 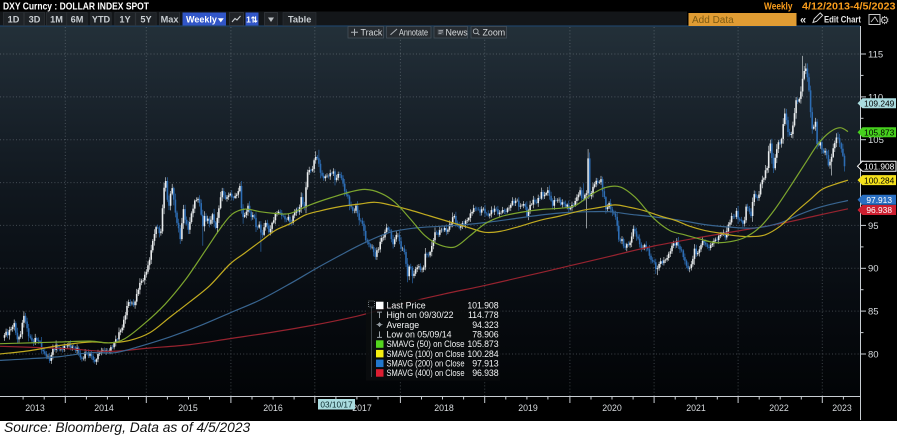 What do you see at coordinates (14, 20) in the screenshot?
I see `svg-text: 1D` at bounding box center [14, 20].